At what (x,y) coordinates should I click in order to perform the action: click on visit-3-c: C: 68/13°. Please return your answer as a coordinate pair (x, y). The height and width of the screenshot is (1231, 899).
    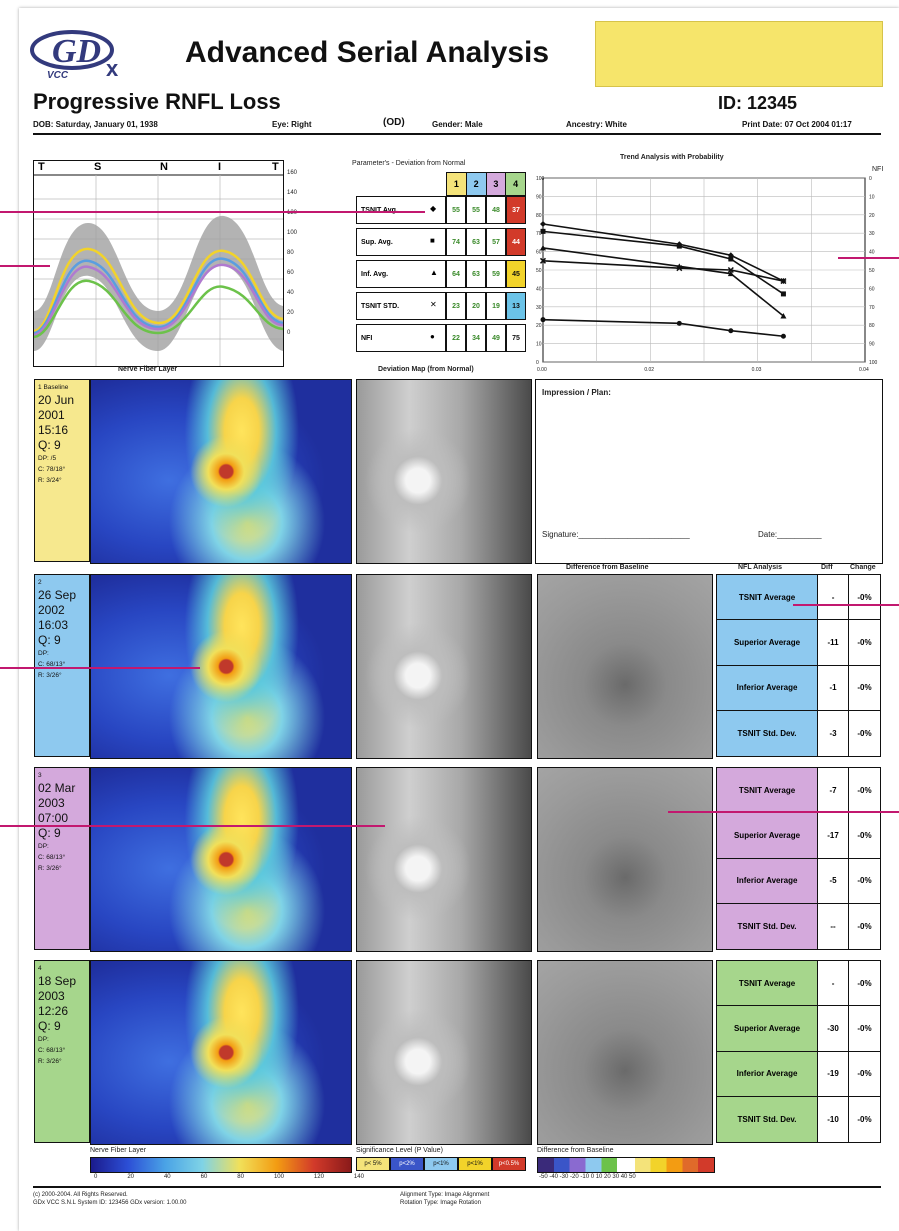
    Looking at the image, I should click on (52, 857).